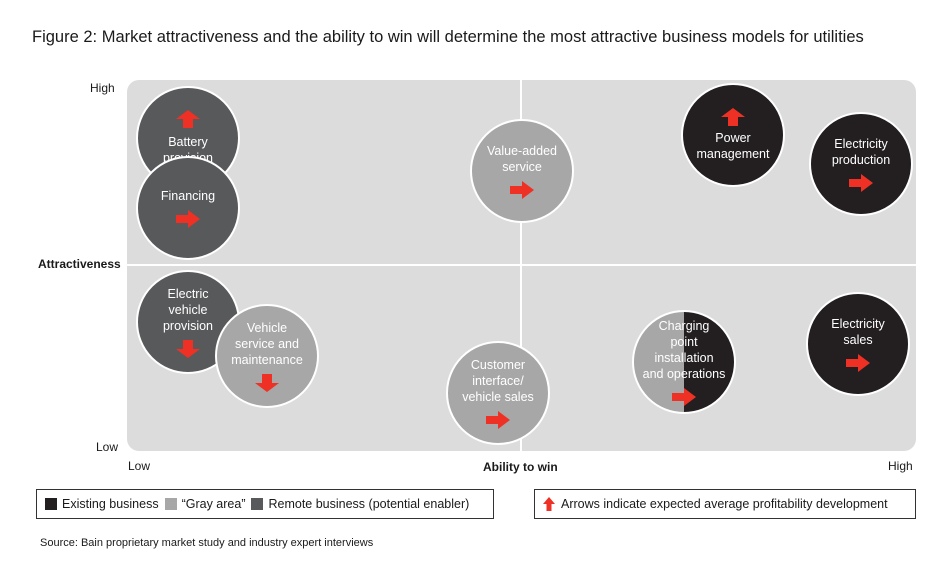 This screenshot has width=950, height=573. Describe the element at coordinates (102, 88) in the screenshot. I see `y-axis-high-label: High` at that location.